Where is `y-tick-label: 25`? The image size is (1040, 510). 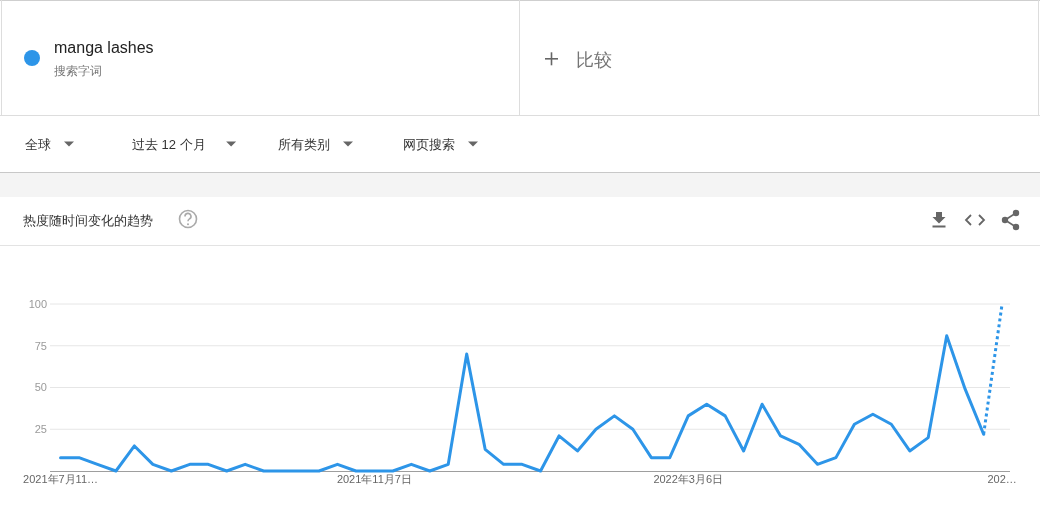 y-tick-label: 25 is located at coordinates (40, 429).